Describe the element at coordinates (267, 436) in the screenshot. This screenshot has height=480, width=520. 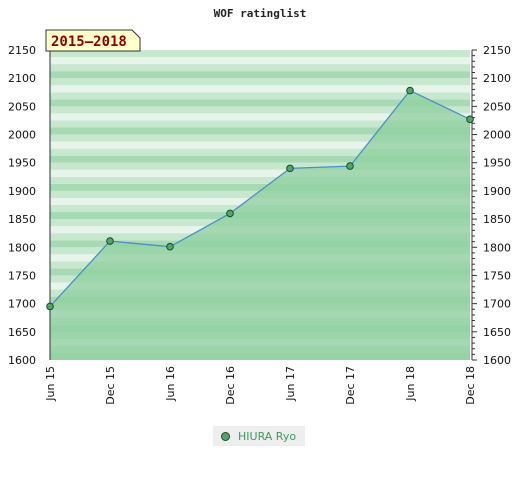
I see `legend-label: HIURA Ryo` at that location.